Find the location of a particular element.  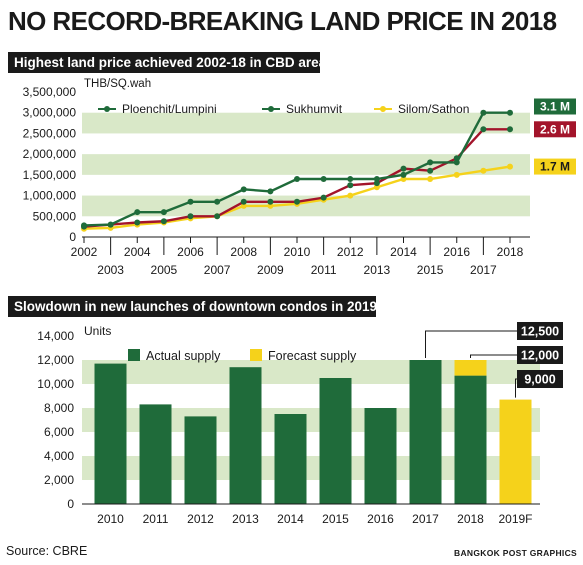

callout-label: 12,500 is located at coordinates (540, 332).